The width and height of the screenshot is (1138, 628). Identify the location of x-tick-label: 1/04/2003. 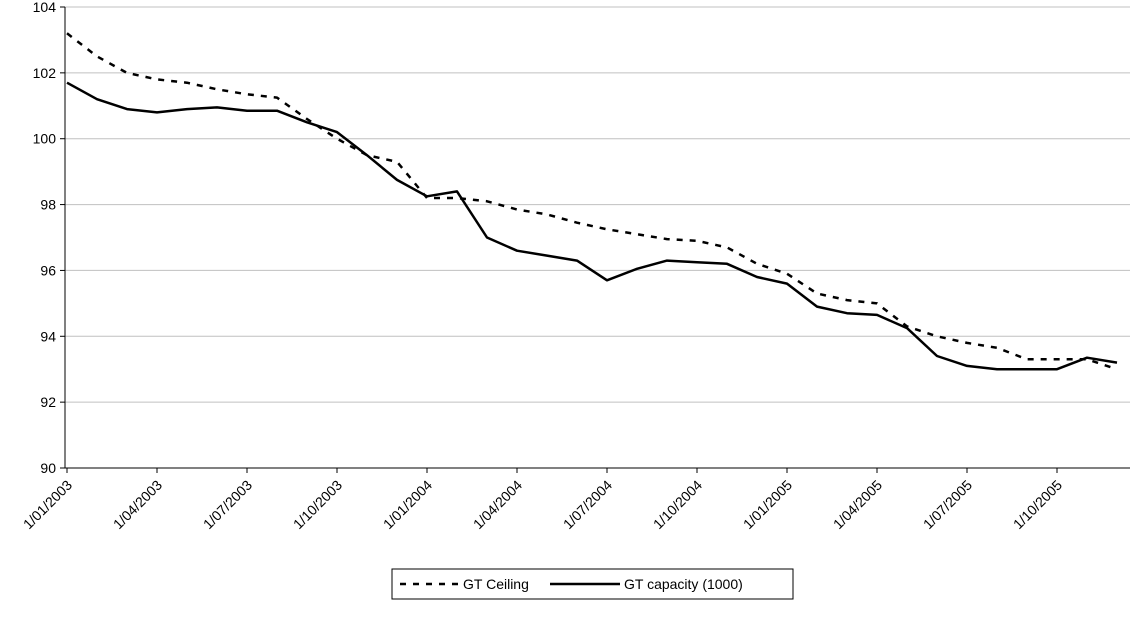
(138, 505).